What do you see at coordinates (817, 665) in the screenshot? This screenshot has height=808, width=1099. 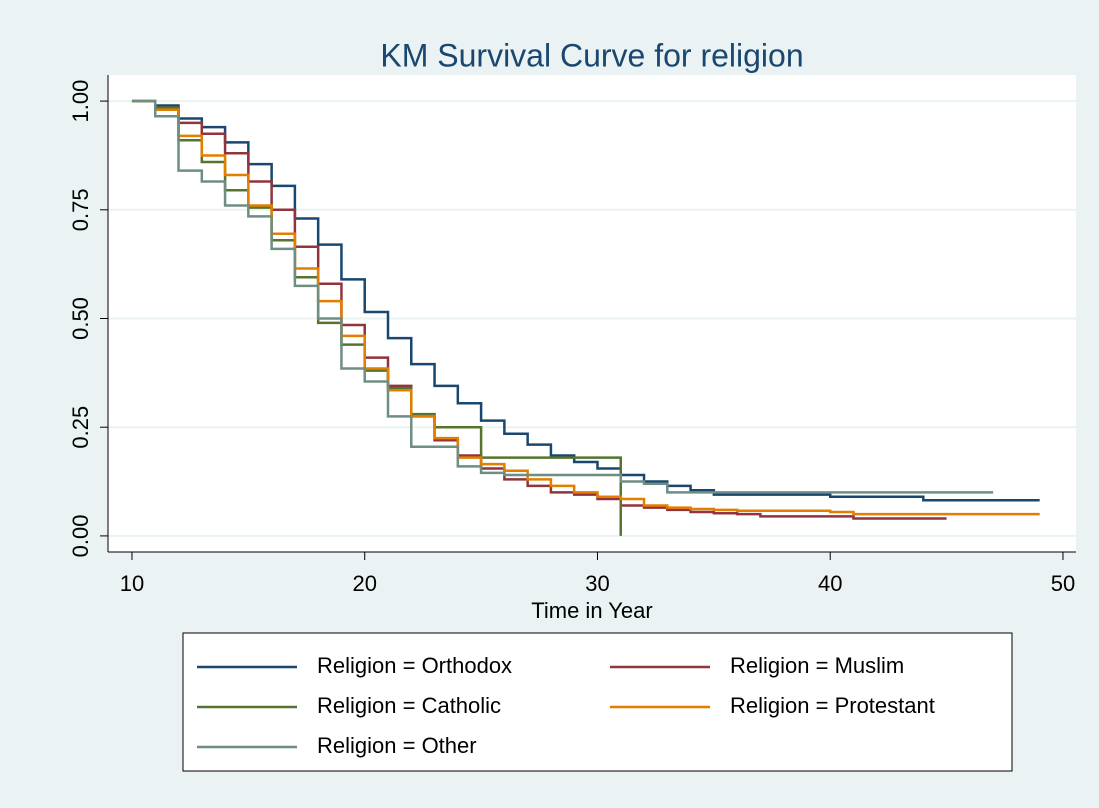 I see `legend-label: Religion = Muslim` at bounding box center [817, 665].